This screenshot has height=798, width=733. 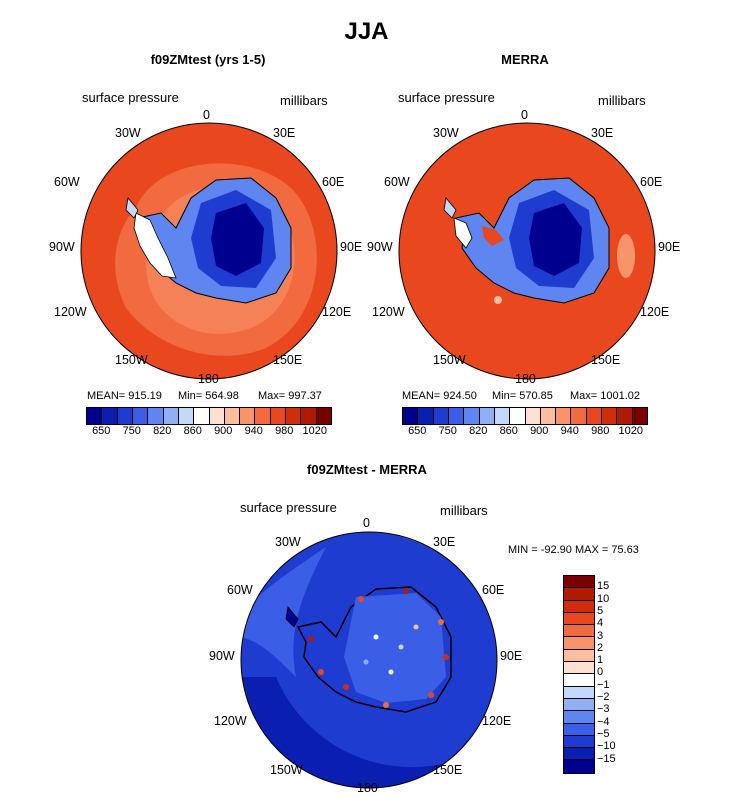 I want to click on stats-min-obs: Min= 570.85, so click(x=522, y=396).